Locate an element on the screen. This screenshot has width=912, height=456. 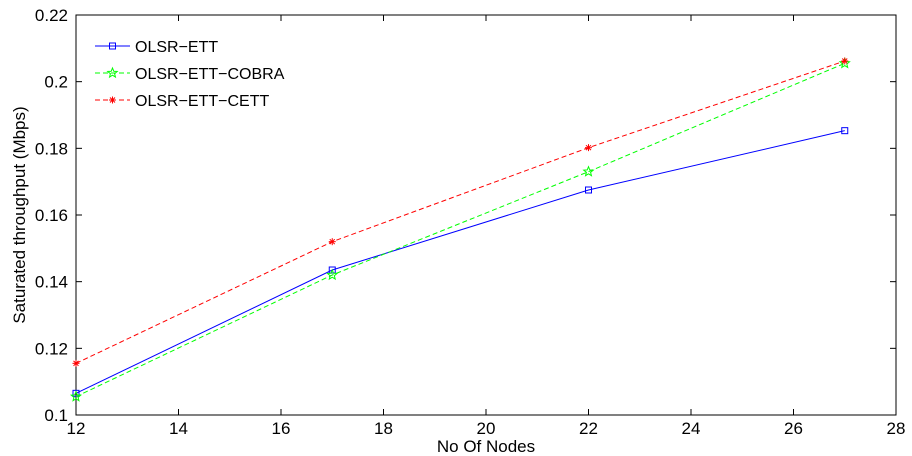
x-tick-label: 18 is located at coordinates (383, 428).